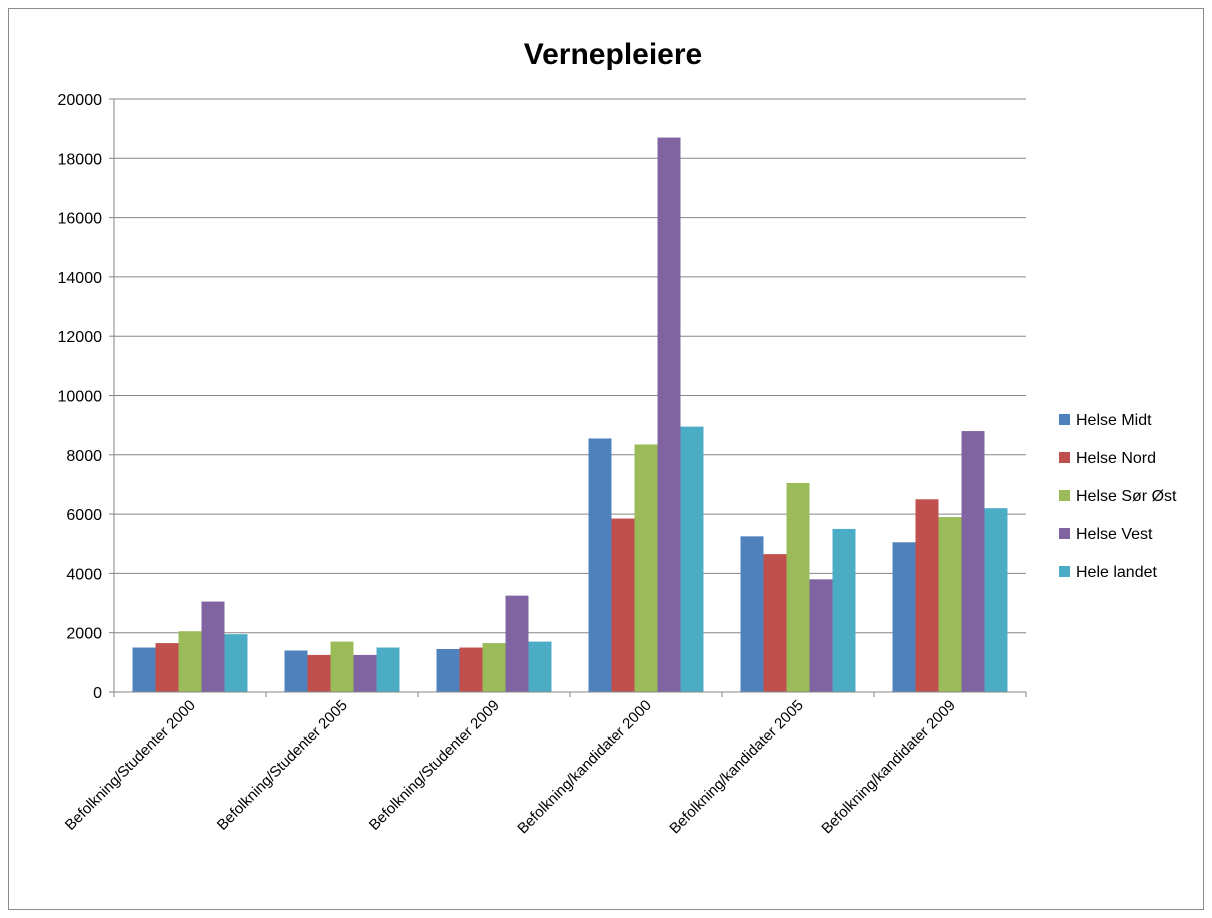 This screenshot has height=918, width=1212. I want to click on y-tick-label: 6000, so click(84, 515).